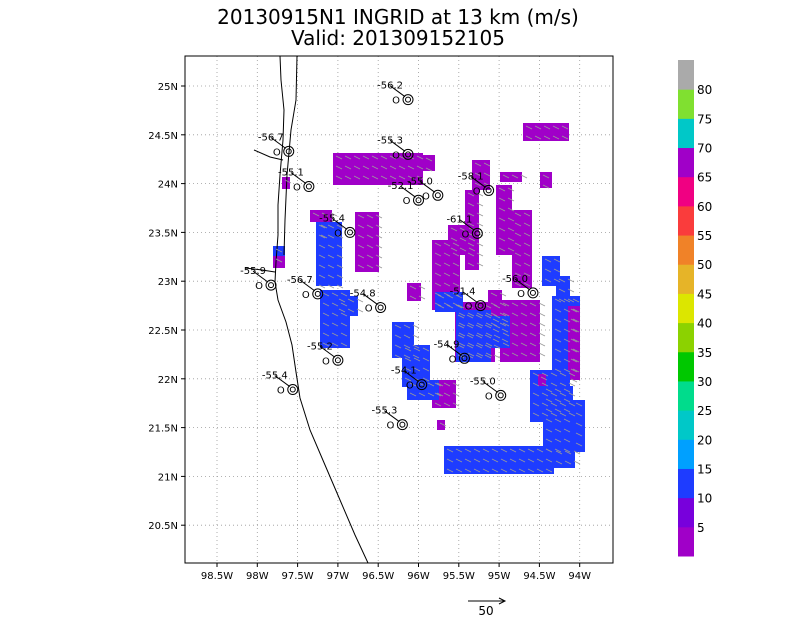  Describe the element at coordinates (704, 294) in the screenshot. I see `colorbar-label: 45` at that location.